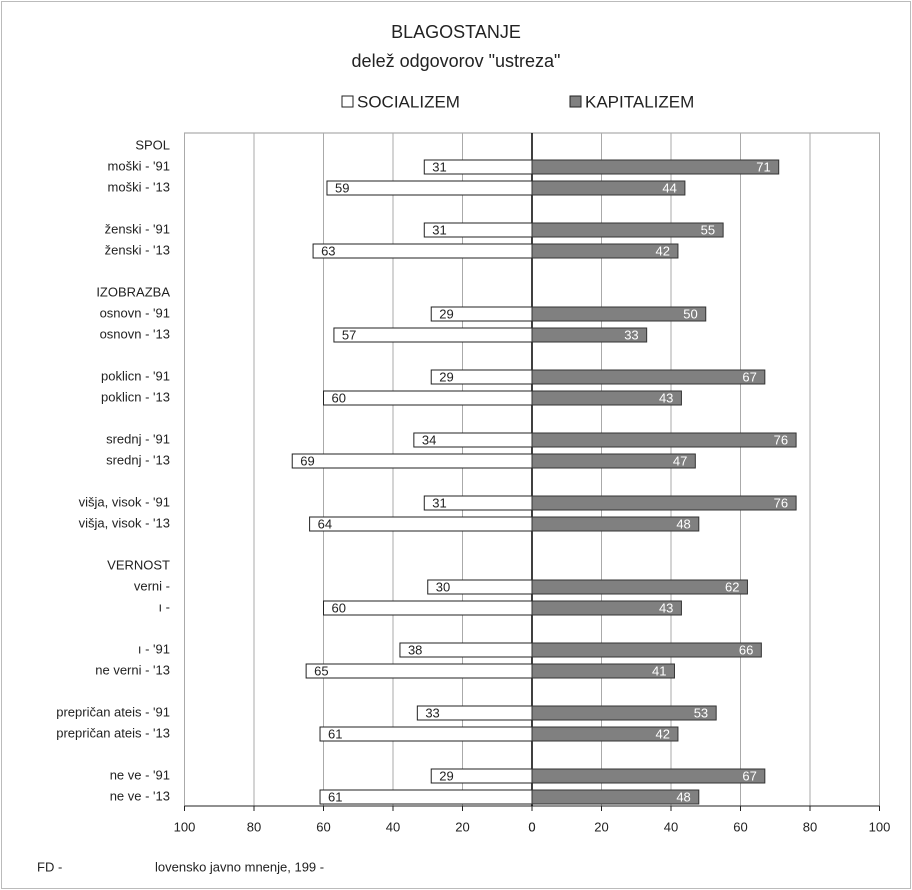 The width and height of the screenshot is (912, 890). I want to click on legend-label: SOCIALIZEM, so click(408, 101).